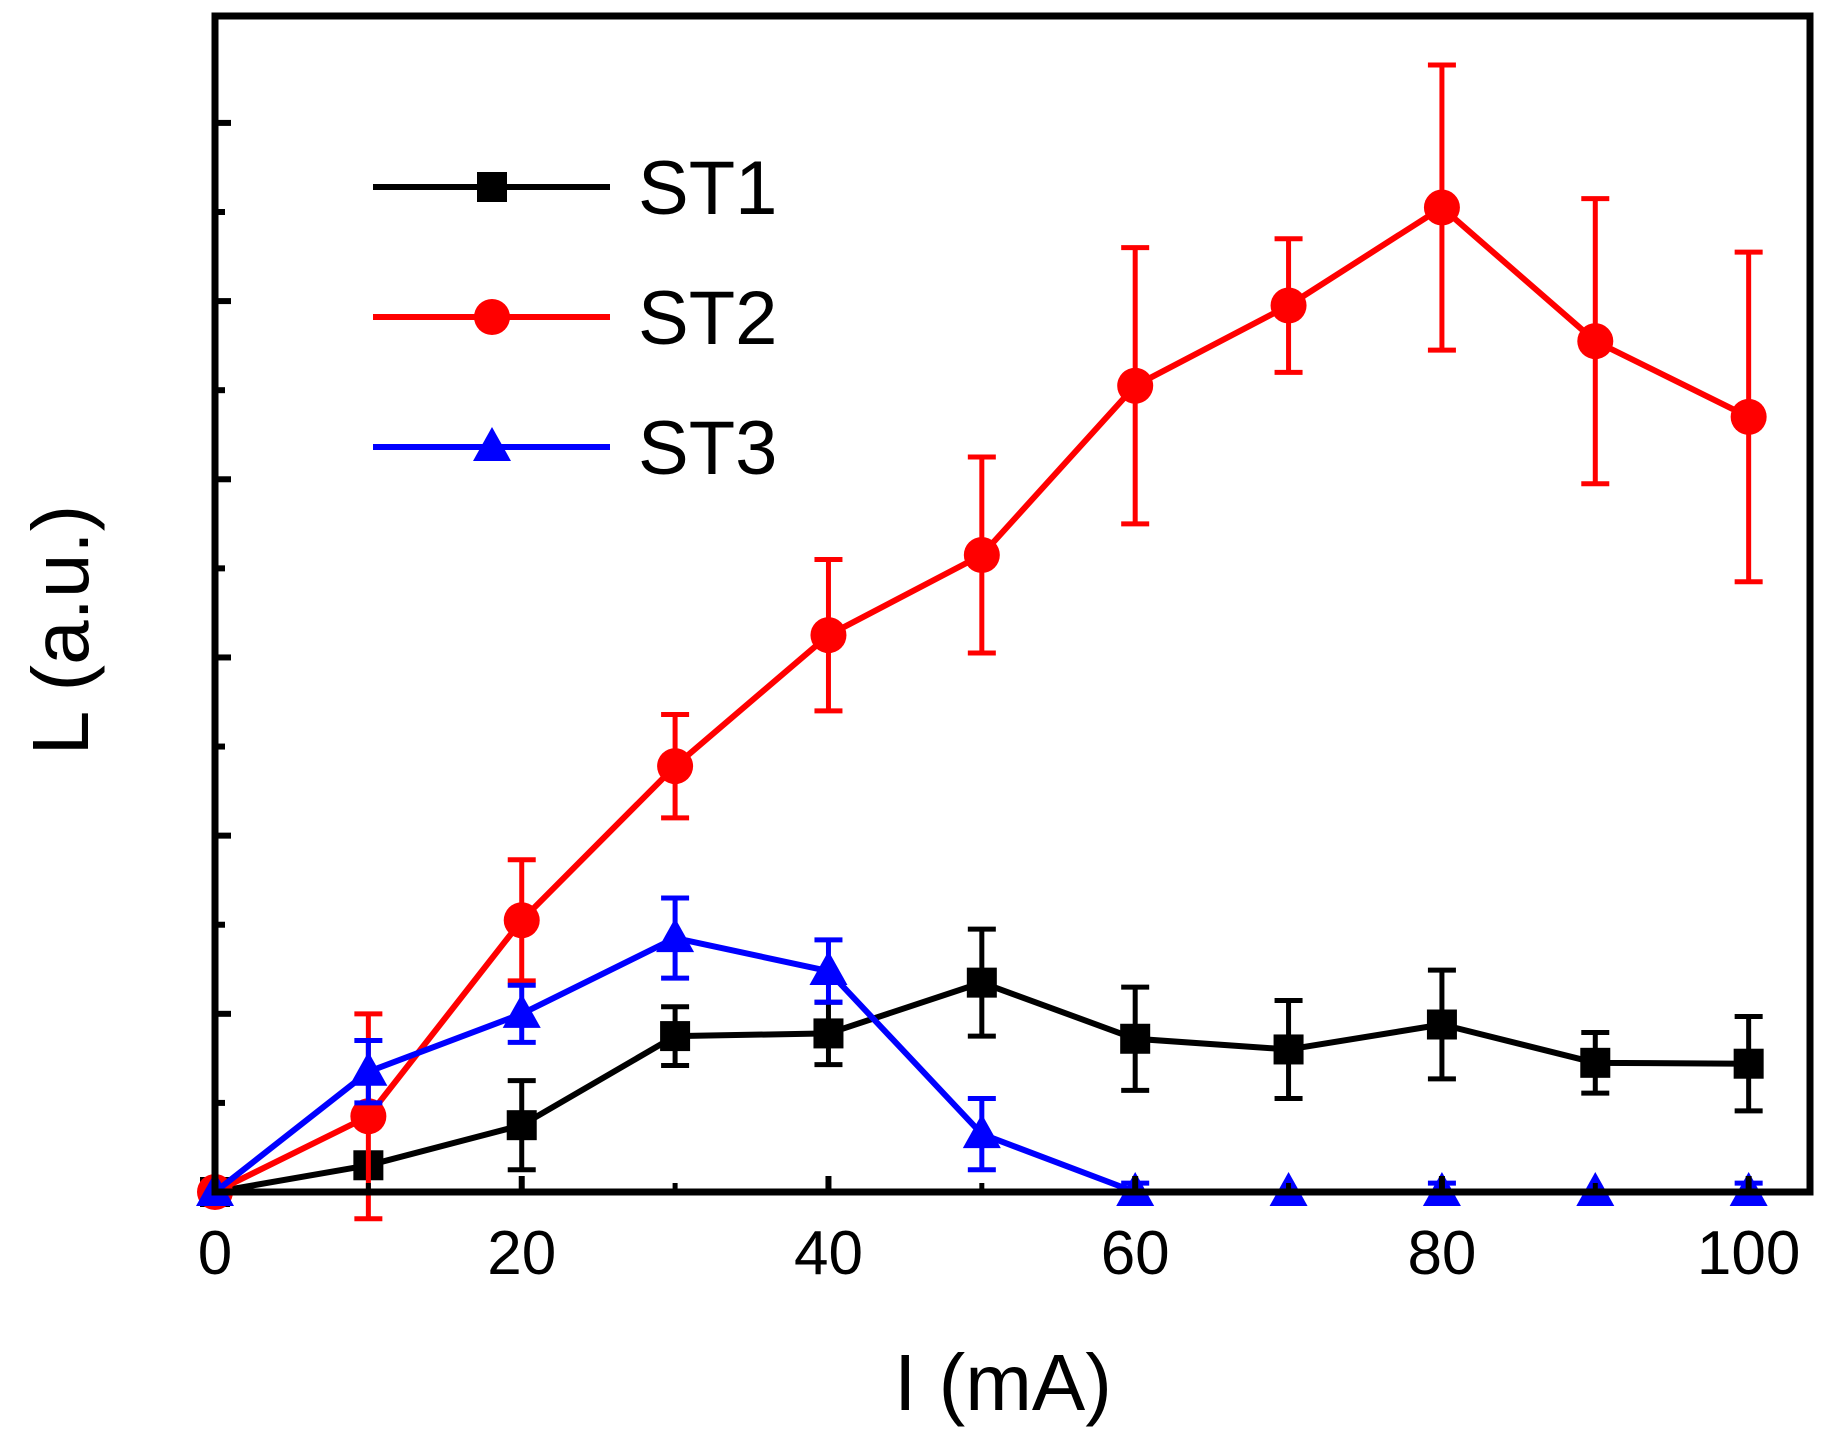 This screenshot has width=1827, height=1452. I want to click on legend-entry-st2: ST2, so click(575, 318).